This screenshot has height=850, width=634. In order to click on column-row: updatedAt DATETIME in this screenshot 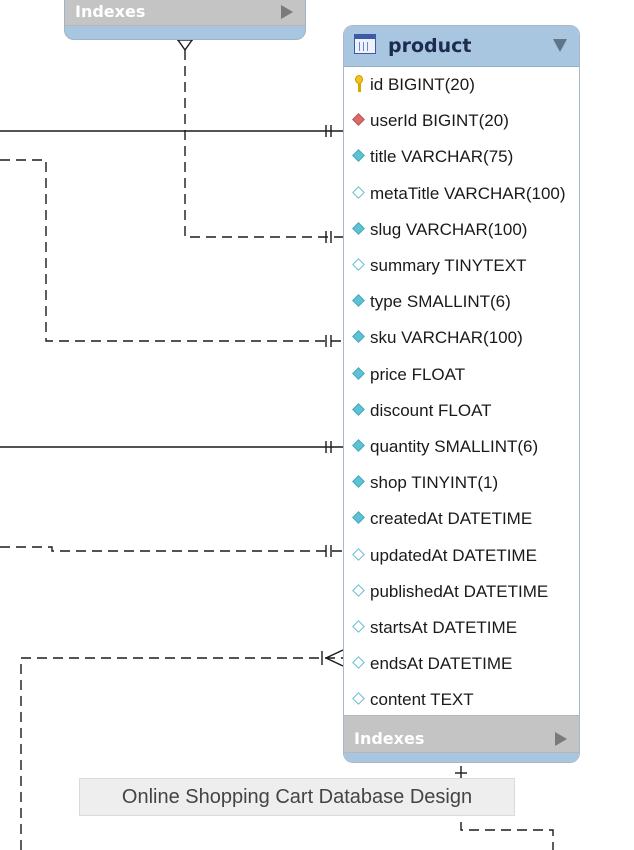, I will do `click(461, 556)`.